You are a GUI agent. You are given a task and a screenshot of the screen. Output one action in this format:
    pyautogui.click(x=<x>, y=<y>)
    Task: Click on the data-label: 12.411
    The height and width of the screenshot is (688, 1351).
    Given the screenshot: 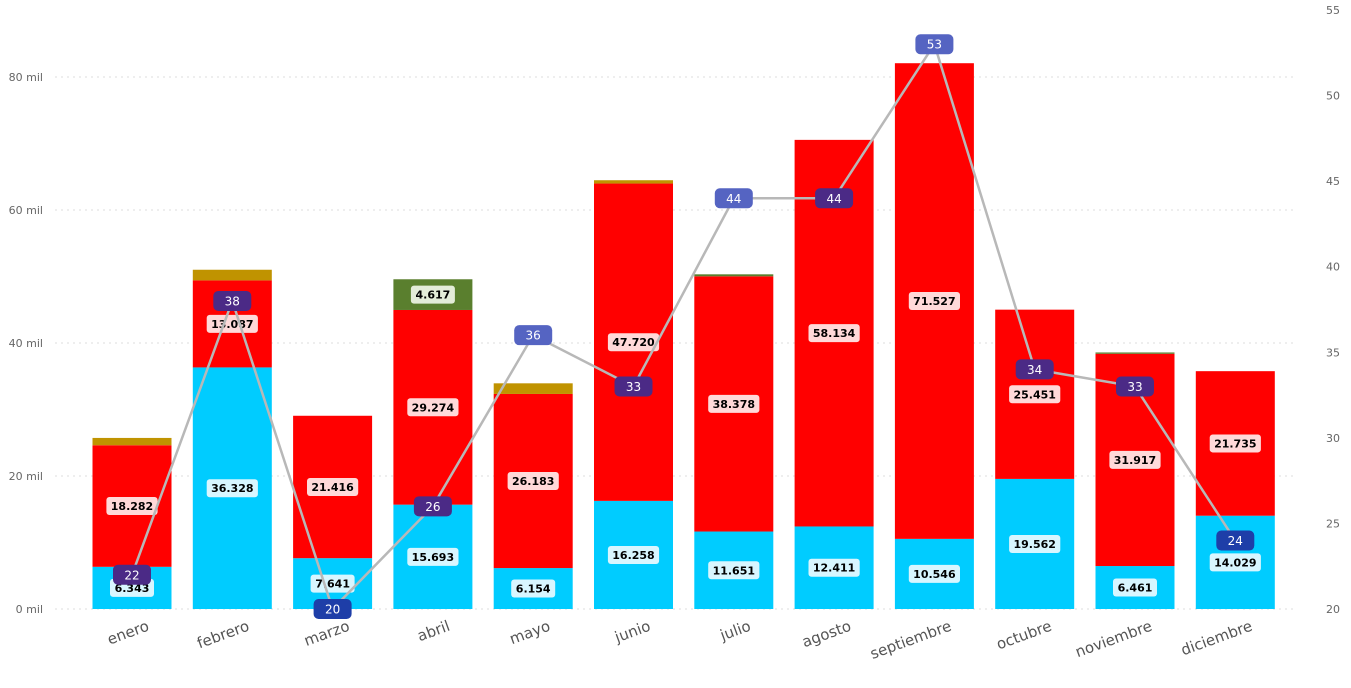 What is the action you would take?
    pyautogui.click(x=834, y=568)
    